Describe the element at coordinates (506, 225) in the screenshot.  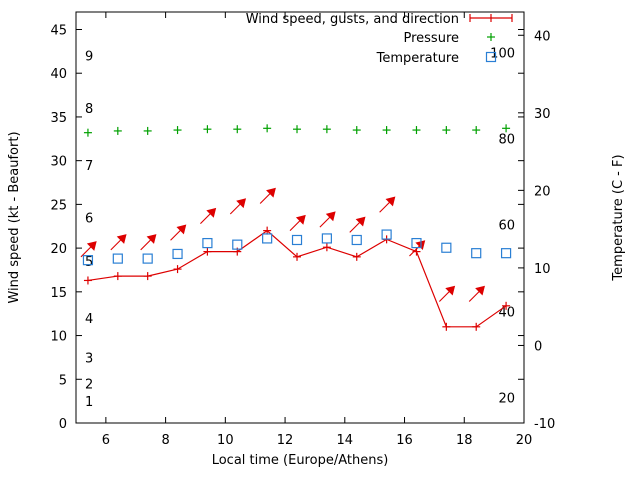
I see `fahrenheit-label: 60` at that location.